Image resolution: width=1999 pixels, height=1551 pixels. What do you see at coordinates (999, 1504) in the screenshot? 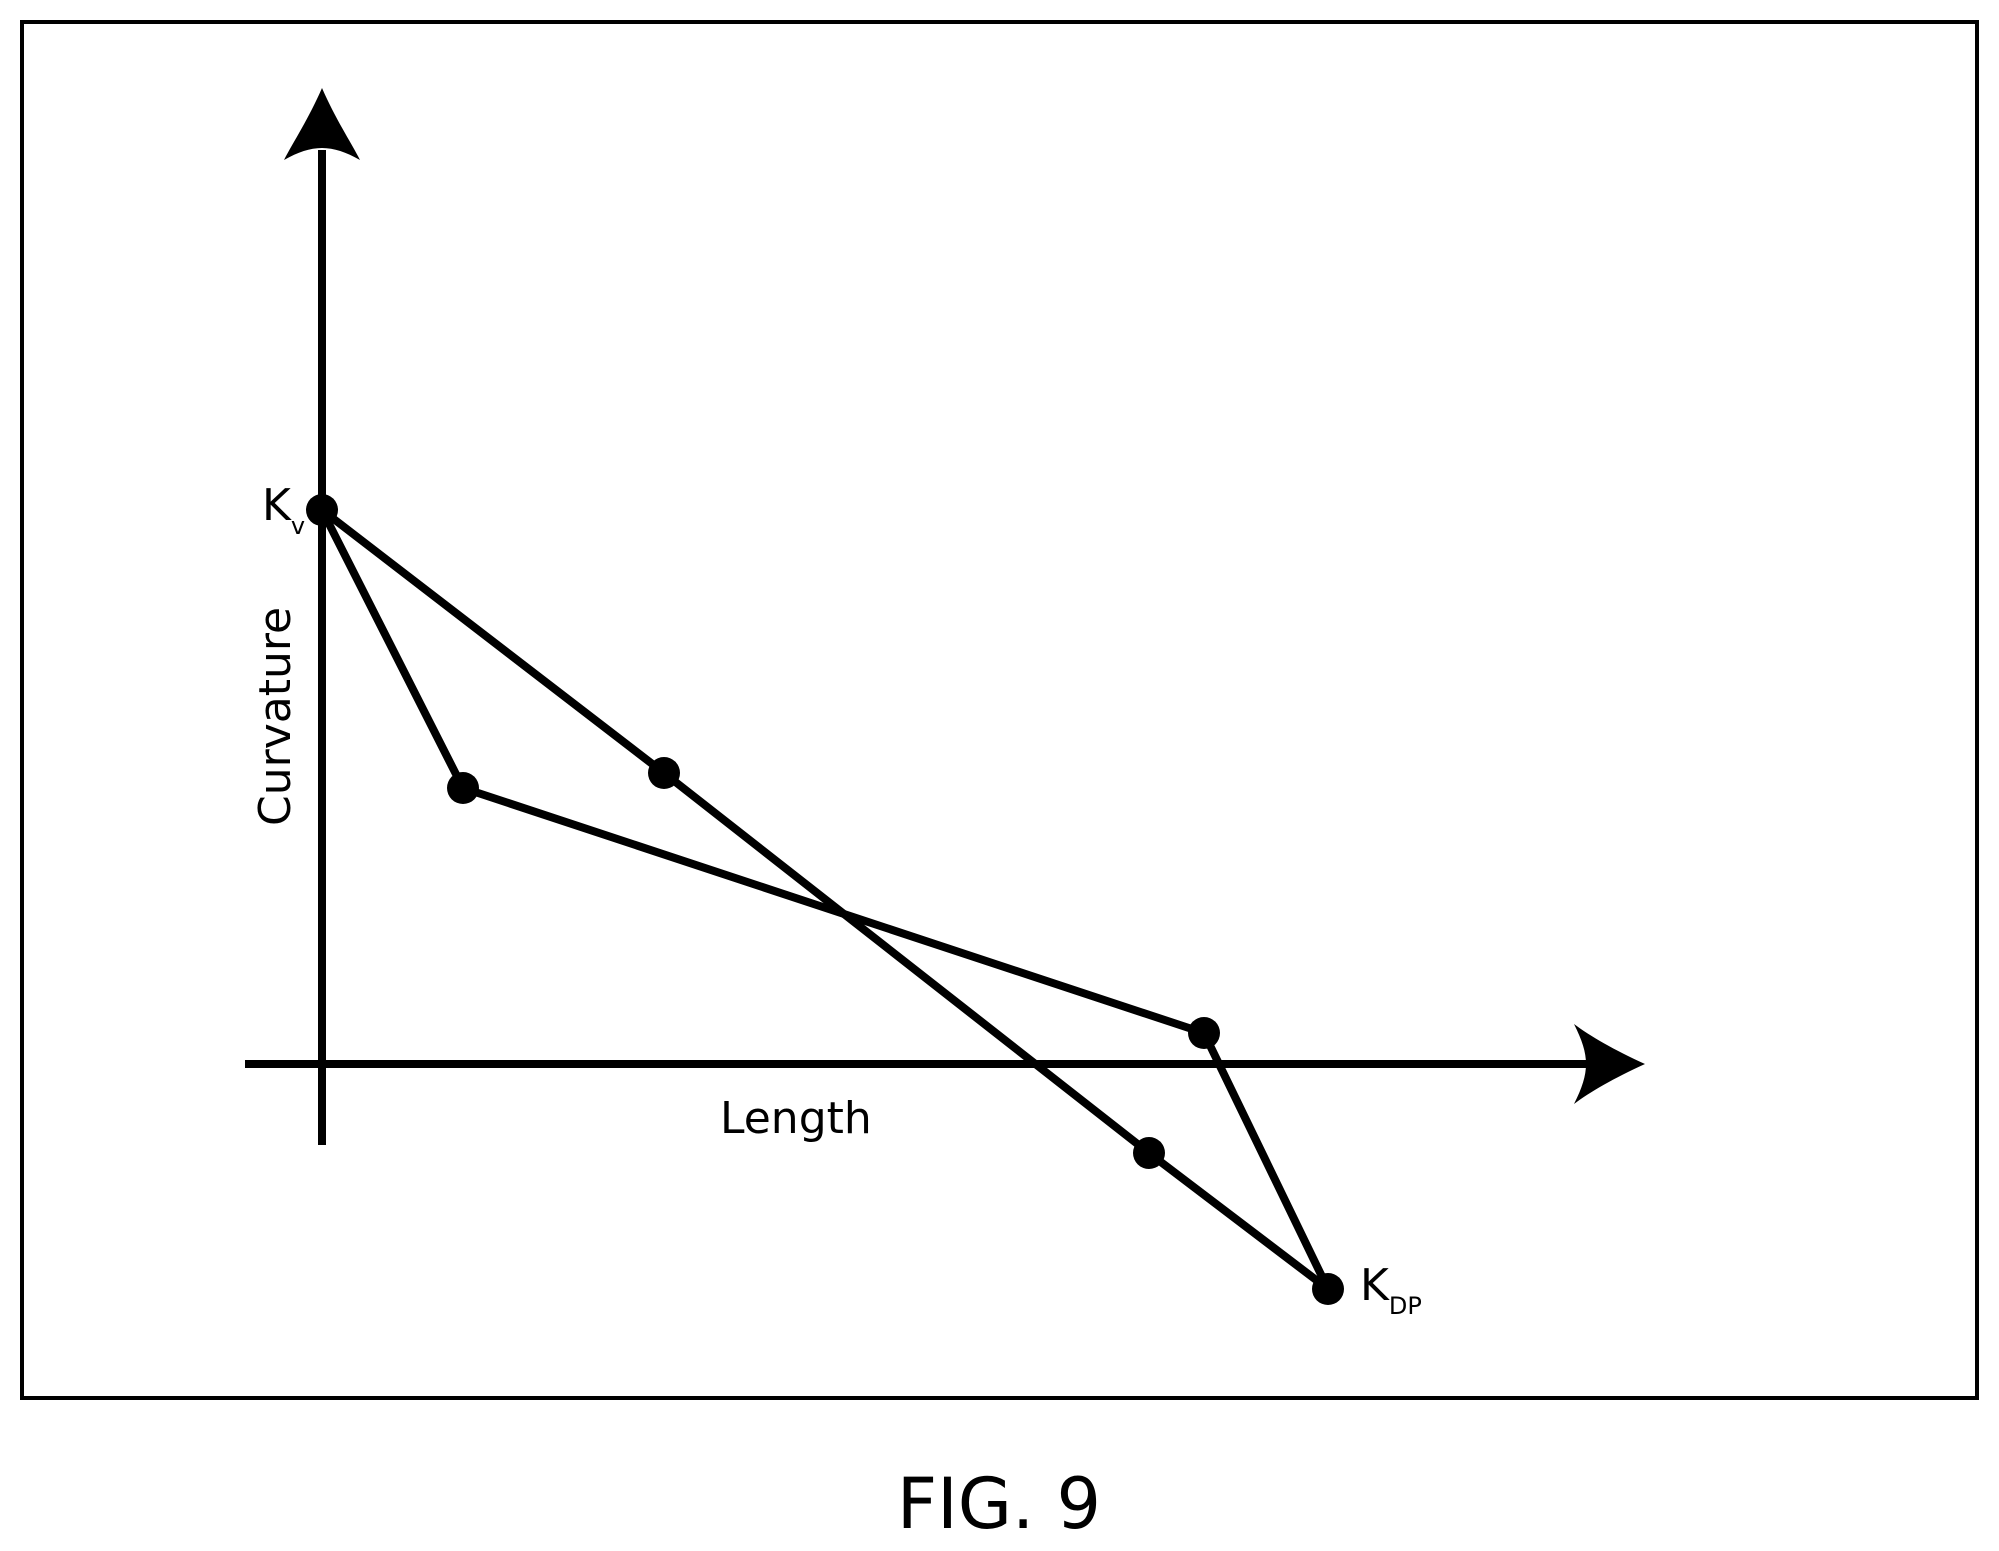
I see `figure-caption: FIG. 9` at bounding box center [999, 1504].